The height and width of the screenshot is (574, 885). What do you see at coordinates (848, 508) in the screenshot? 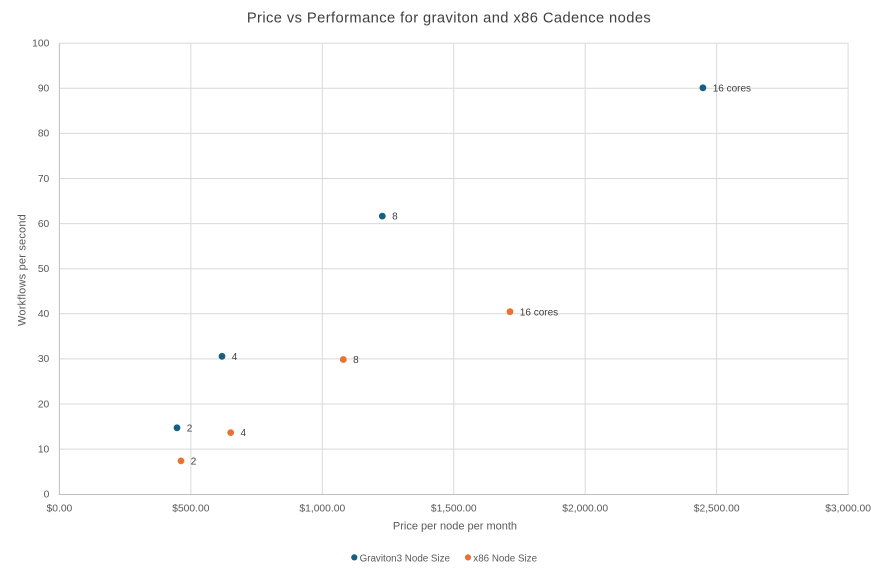
I see `svg-text: $3,000.00` at bounding box center [848, 508].